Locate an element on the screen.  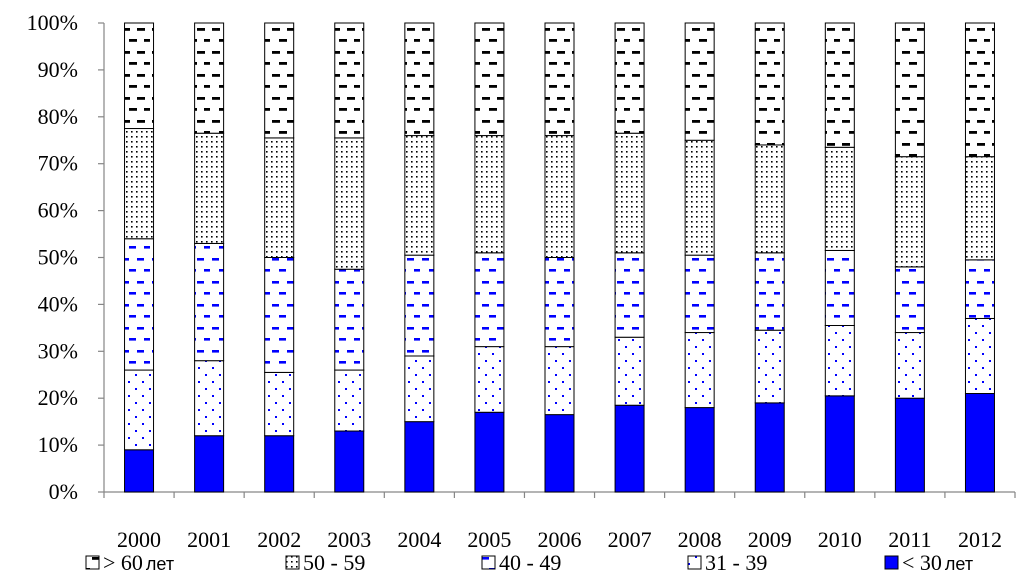
y-tick-label: 100% is located at coordinates (52, 22).